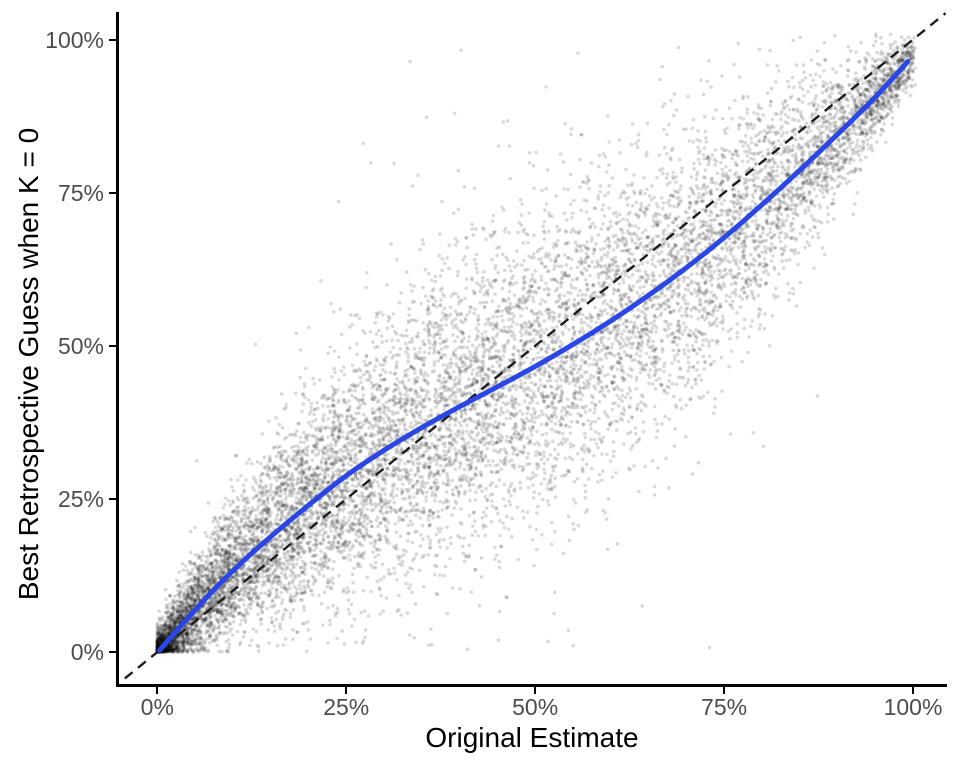 This screenshot has width=960, height=768. I want to click on y-axis-title: Best Retrospective Guess when K = 0, so click(28, 364).